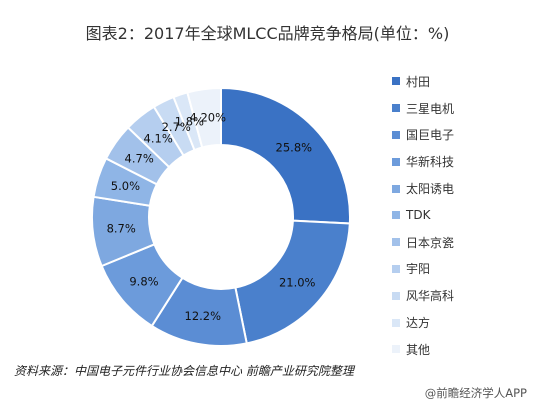 This screenshot has height=418, width=535. Describe the element at coordinates (203, 316) in the screenshot. I see `slice-label-2: 12.2%` at that location.